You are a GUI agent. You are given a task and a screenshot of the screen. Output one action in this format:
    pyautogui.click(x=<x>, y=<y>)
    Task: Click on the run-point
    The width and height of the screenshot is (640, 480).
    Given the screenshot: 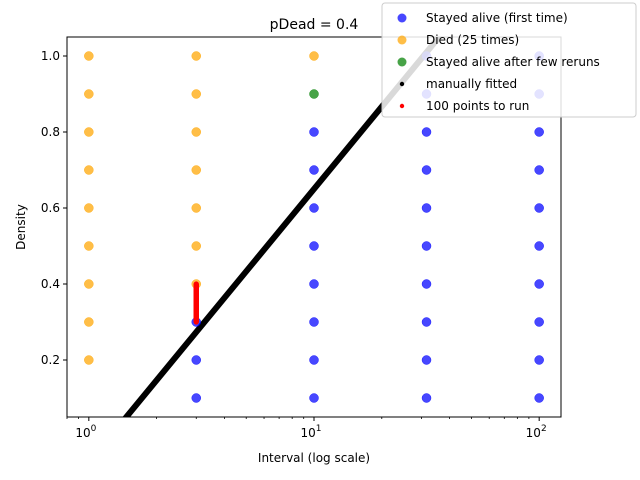 What is the action you would take?
    pyautogui.click(x=196, y=284)
    